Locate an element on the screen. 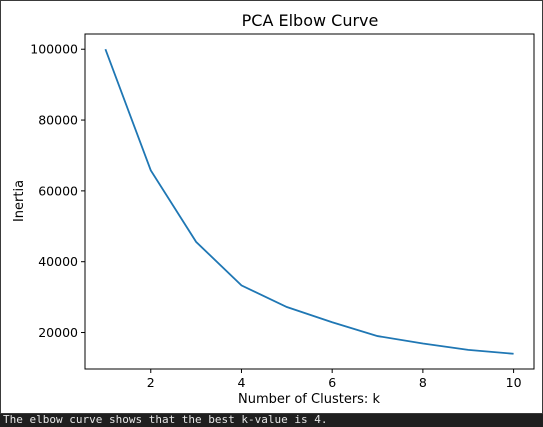  y-tick-label: 60000 is located at coordinates (58, 190).